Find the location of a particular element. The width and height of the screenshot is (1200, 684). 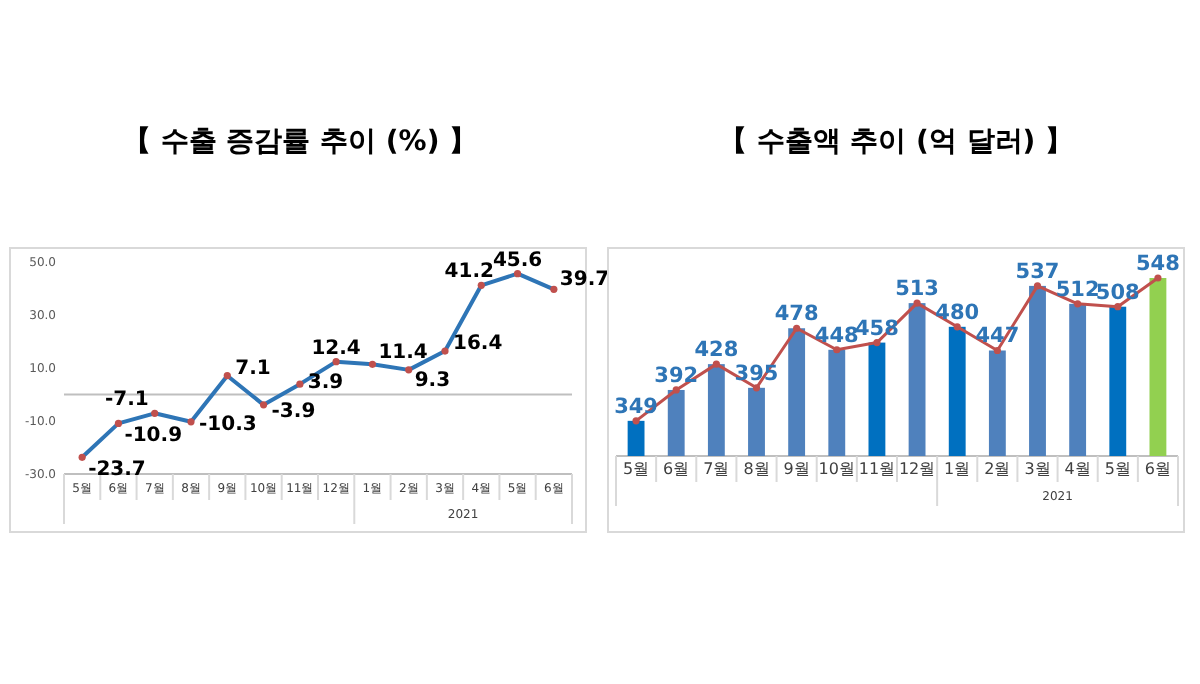

data-label: 392 is located at coordinates (676, 375).